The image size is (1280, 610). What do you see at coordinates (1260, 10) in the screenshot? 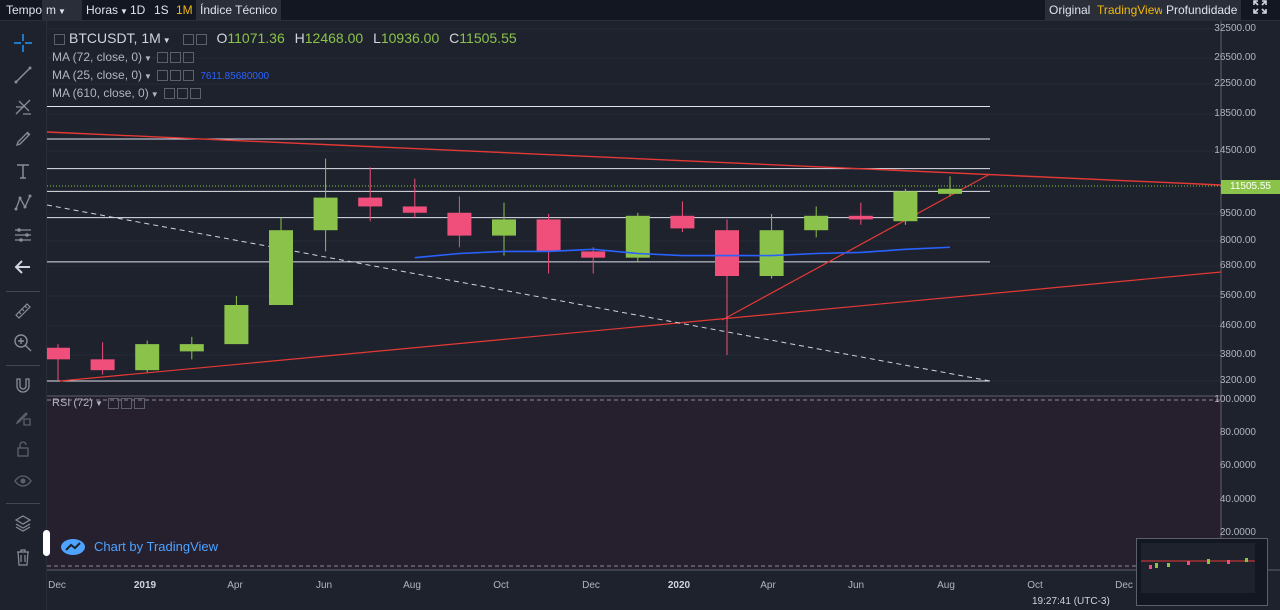
I see `fullscreen-button` at bounding box center [1260, 10].